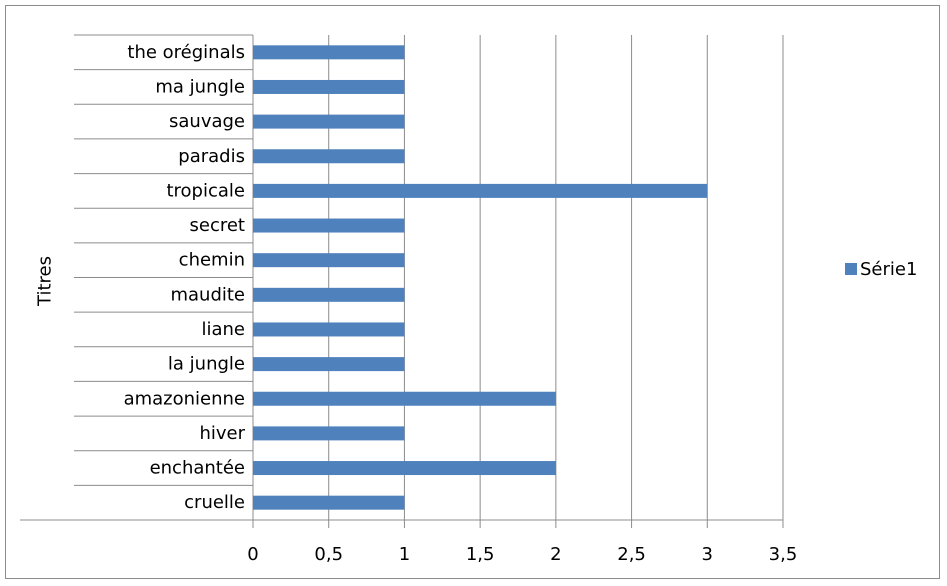 This screenshot has width=947, height=586. I want to click on x-tick-label: 1,5, so click(480, 554).